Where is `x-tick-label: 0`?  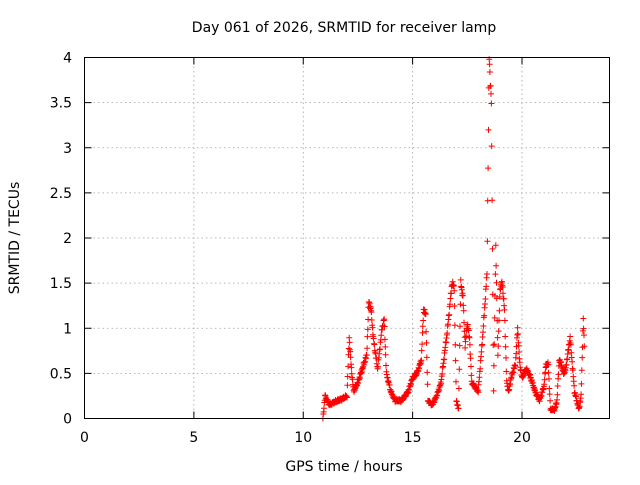
x-tick-label: 0 is located at coordinates (84, 438).